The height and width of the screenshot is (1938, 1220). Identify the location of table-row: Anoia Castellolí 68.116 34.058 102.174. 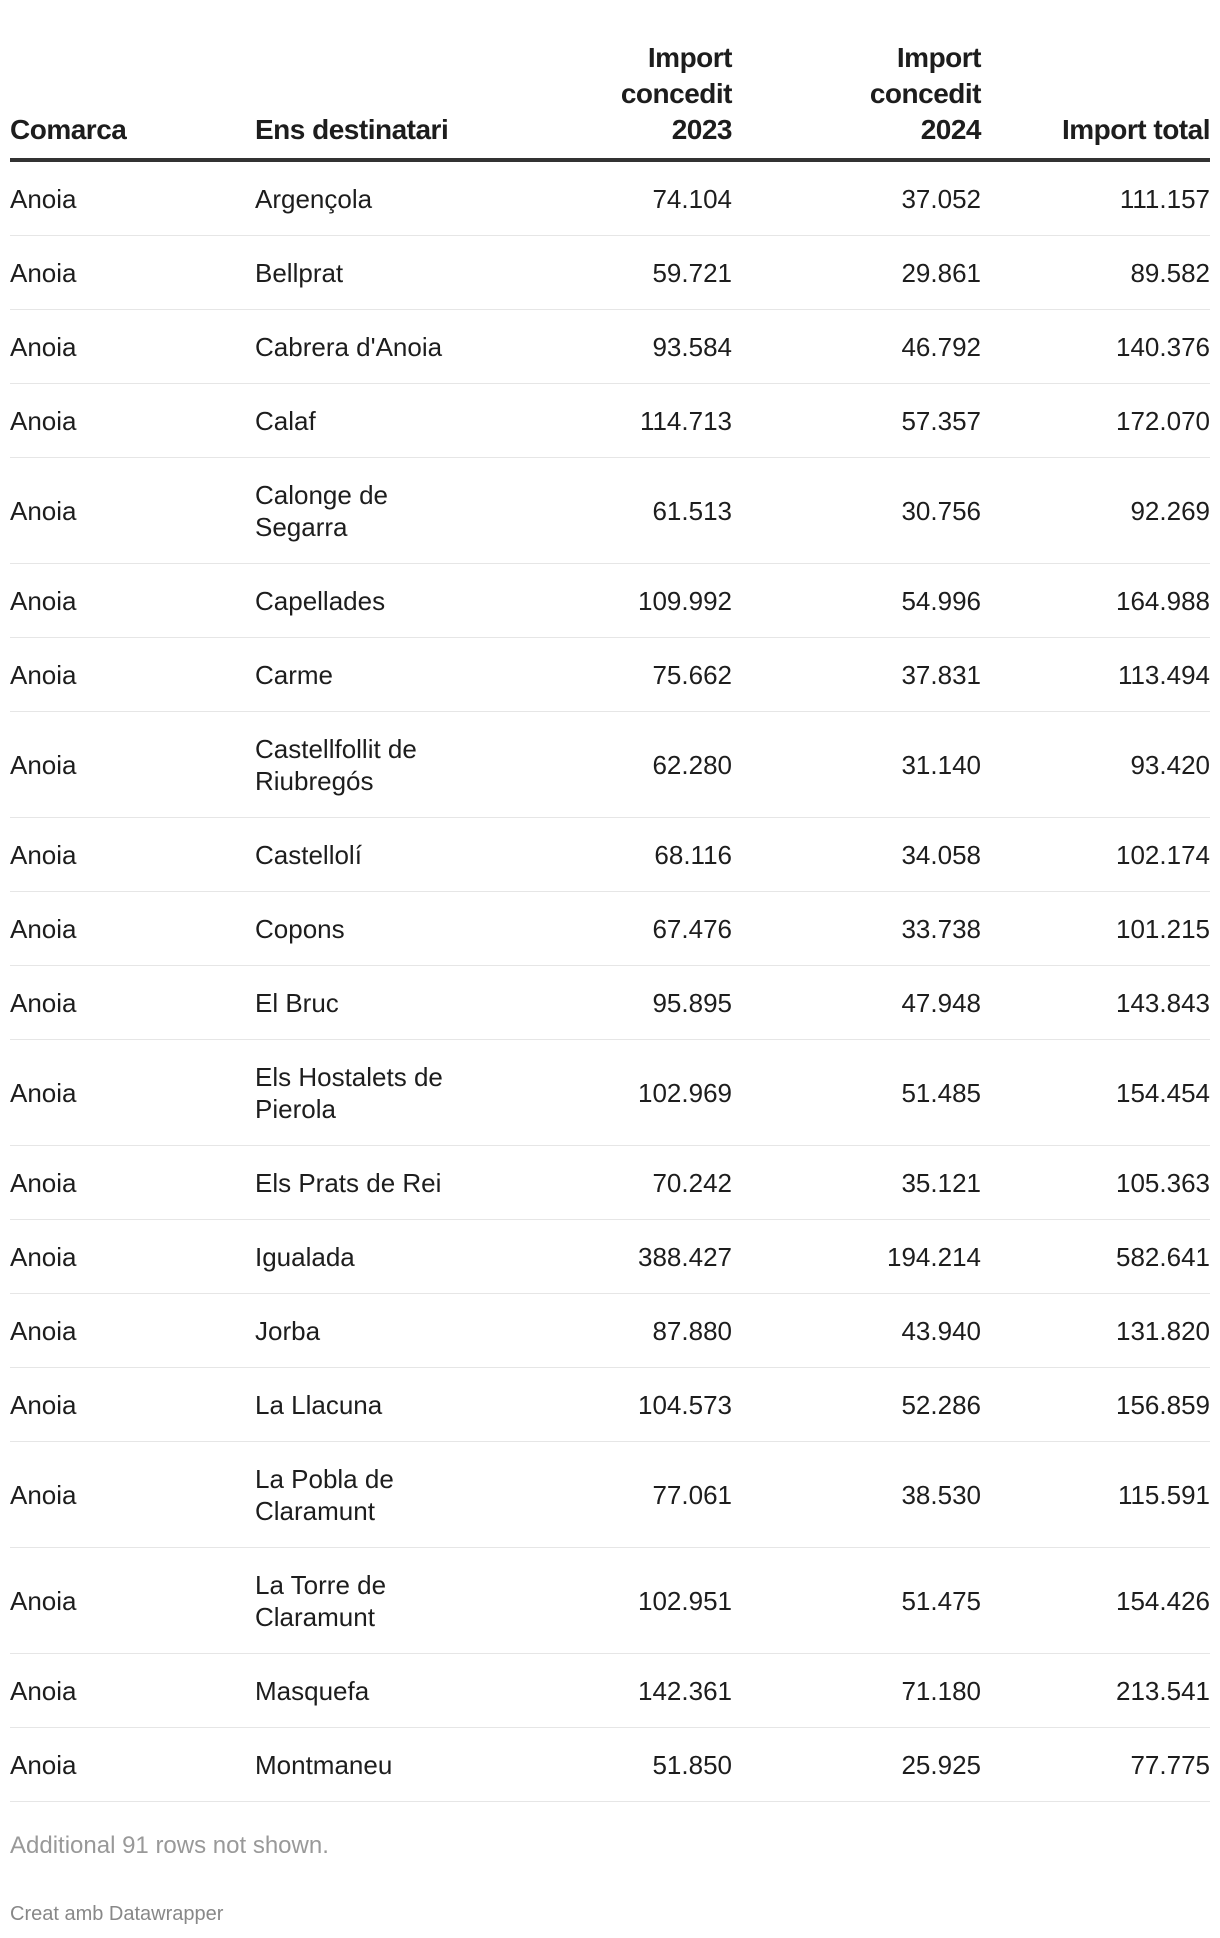
(610, 854).